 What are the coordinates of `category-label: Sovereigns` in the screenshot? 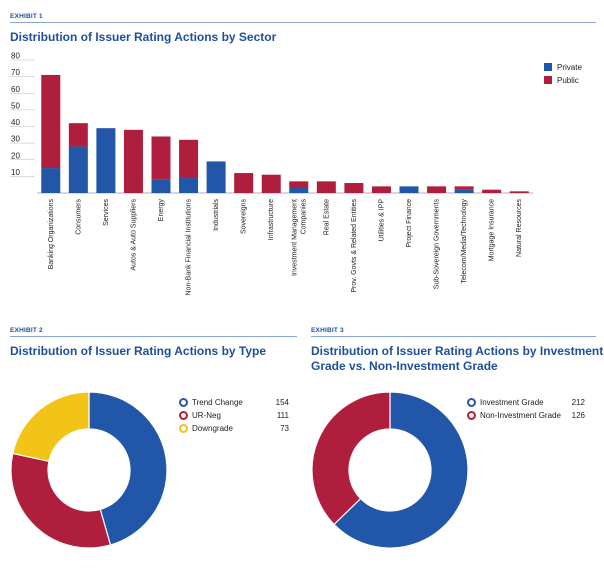 It's located at (244, 217).